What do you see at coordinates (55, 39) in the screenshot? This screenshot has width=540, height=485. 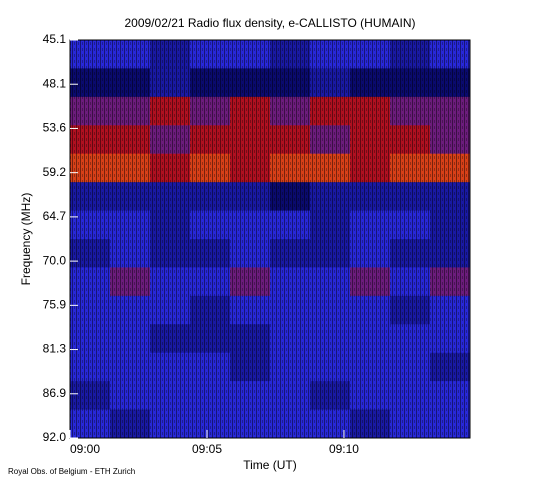 I see `y-tick-label: 45.1` at bounding box center [55, 39].